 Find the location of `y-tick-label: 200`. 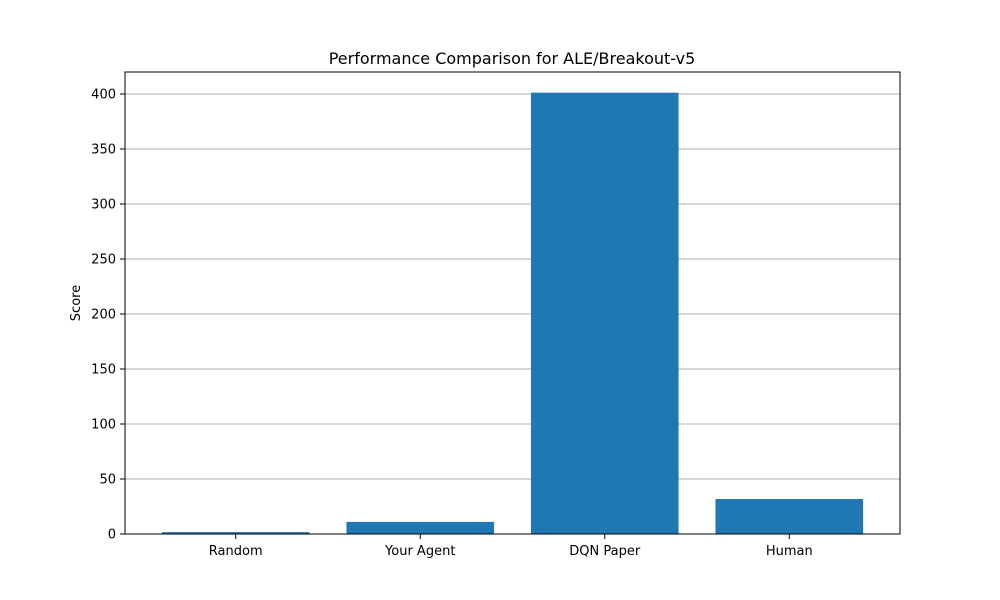

y-tick-label: 200 is located at coordinates (103, 315).